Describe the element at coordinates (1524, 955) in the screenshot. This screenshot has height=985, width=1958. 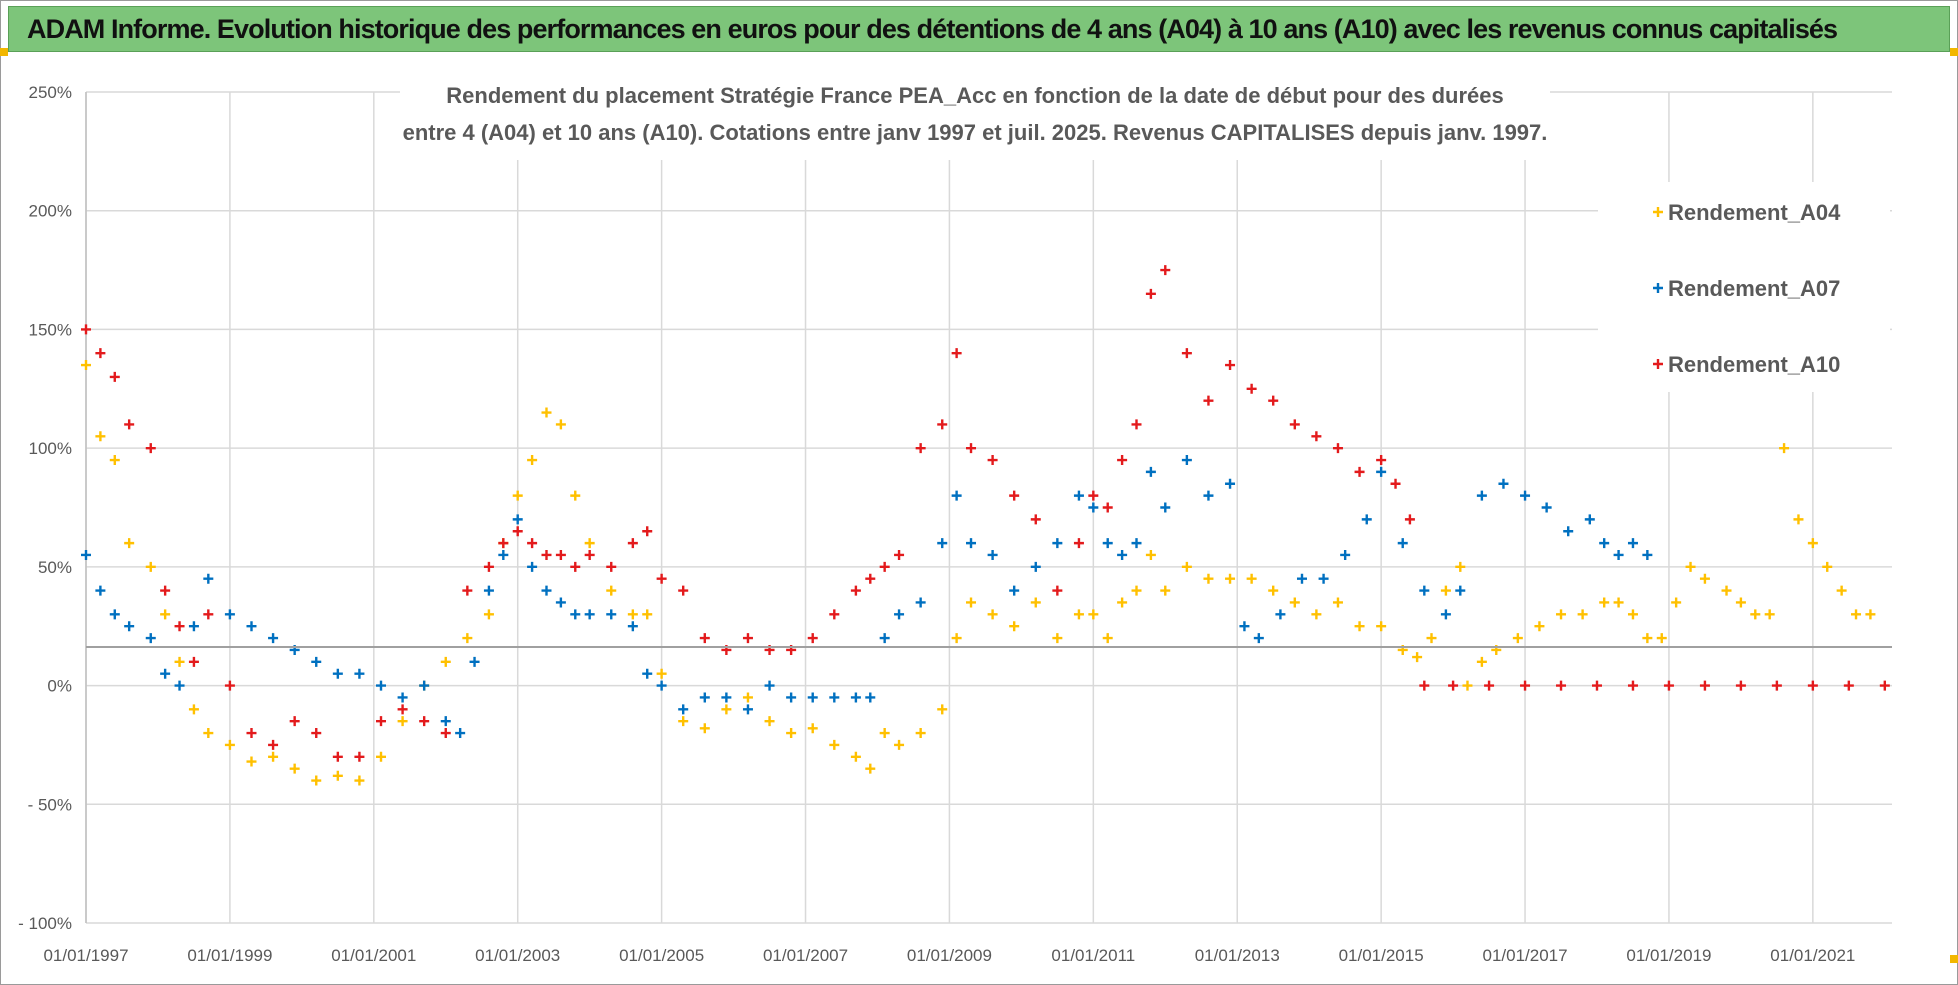
I see `x-tick-label: 01/01/2017` at that location.